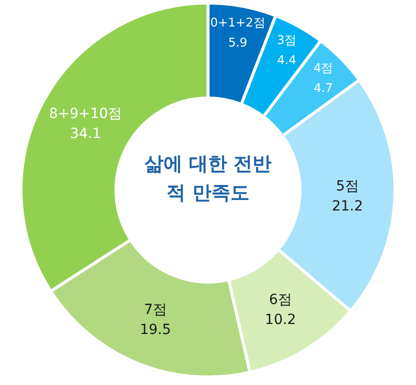  What do you see at coordinates (323, 87) in the screenshot?
I see `data-label: 4.7` at bounding box center [323, 87].